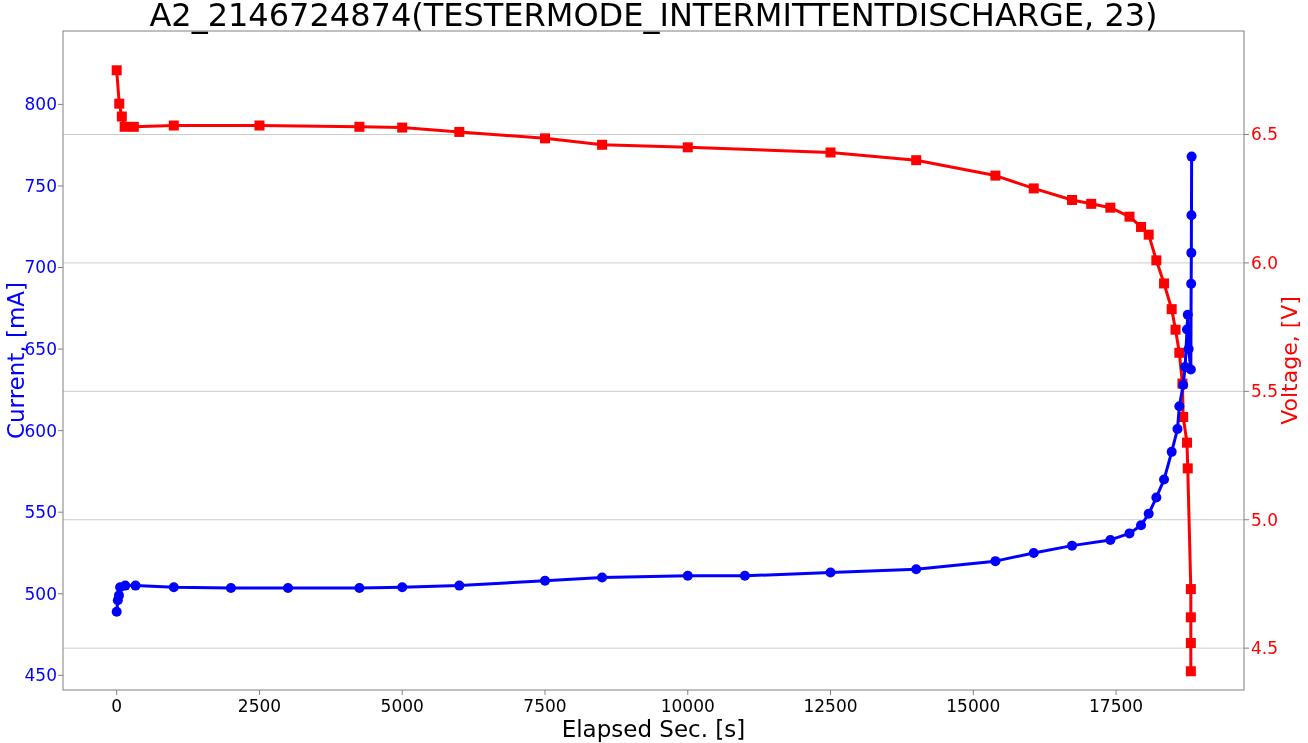 This screenshot has height=743, width=1308. I want to click on y-tick-label: 800, so click(40, 104).